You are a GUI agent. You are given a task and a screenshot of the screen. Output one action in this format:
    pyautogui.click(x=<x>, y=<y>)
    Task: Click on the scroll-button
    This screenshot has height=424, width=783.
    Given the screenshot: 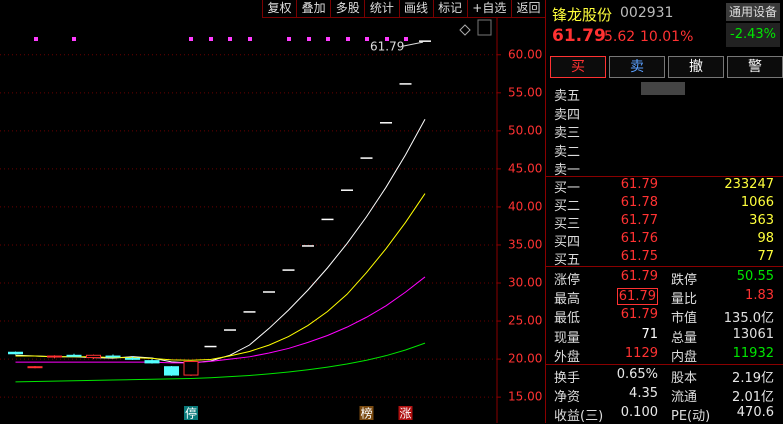 What is the action you would take?
    pyautogui.click(x=484, y=27)
    